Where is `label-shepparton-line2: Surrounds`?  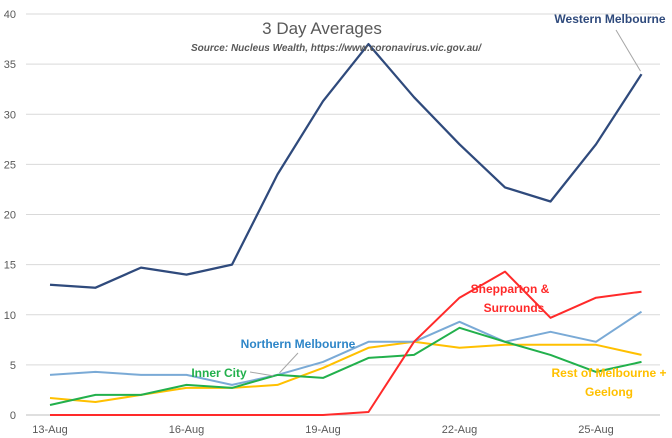
label-shepparton-line2: Surrounds is located at coordinates (514, 308).